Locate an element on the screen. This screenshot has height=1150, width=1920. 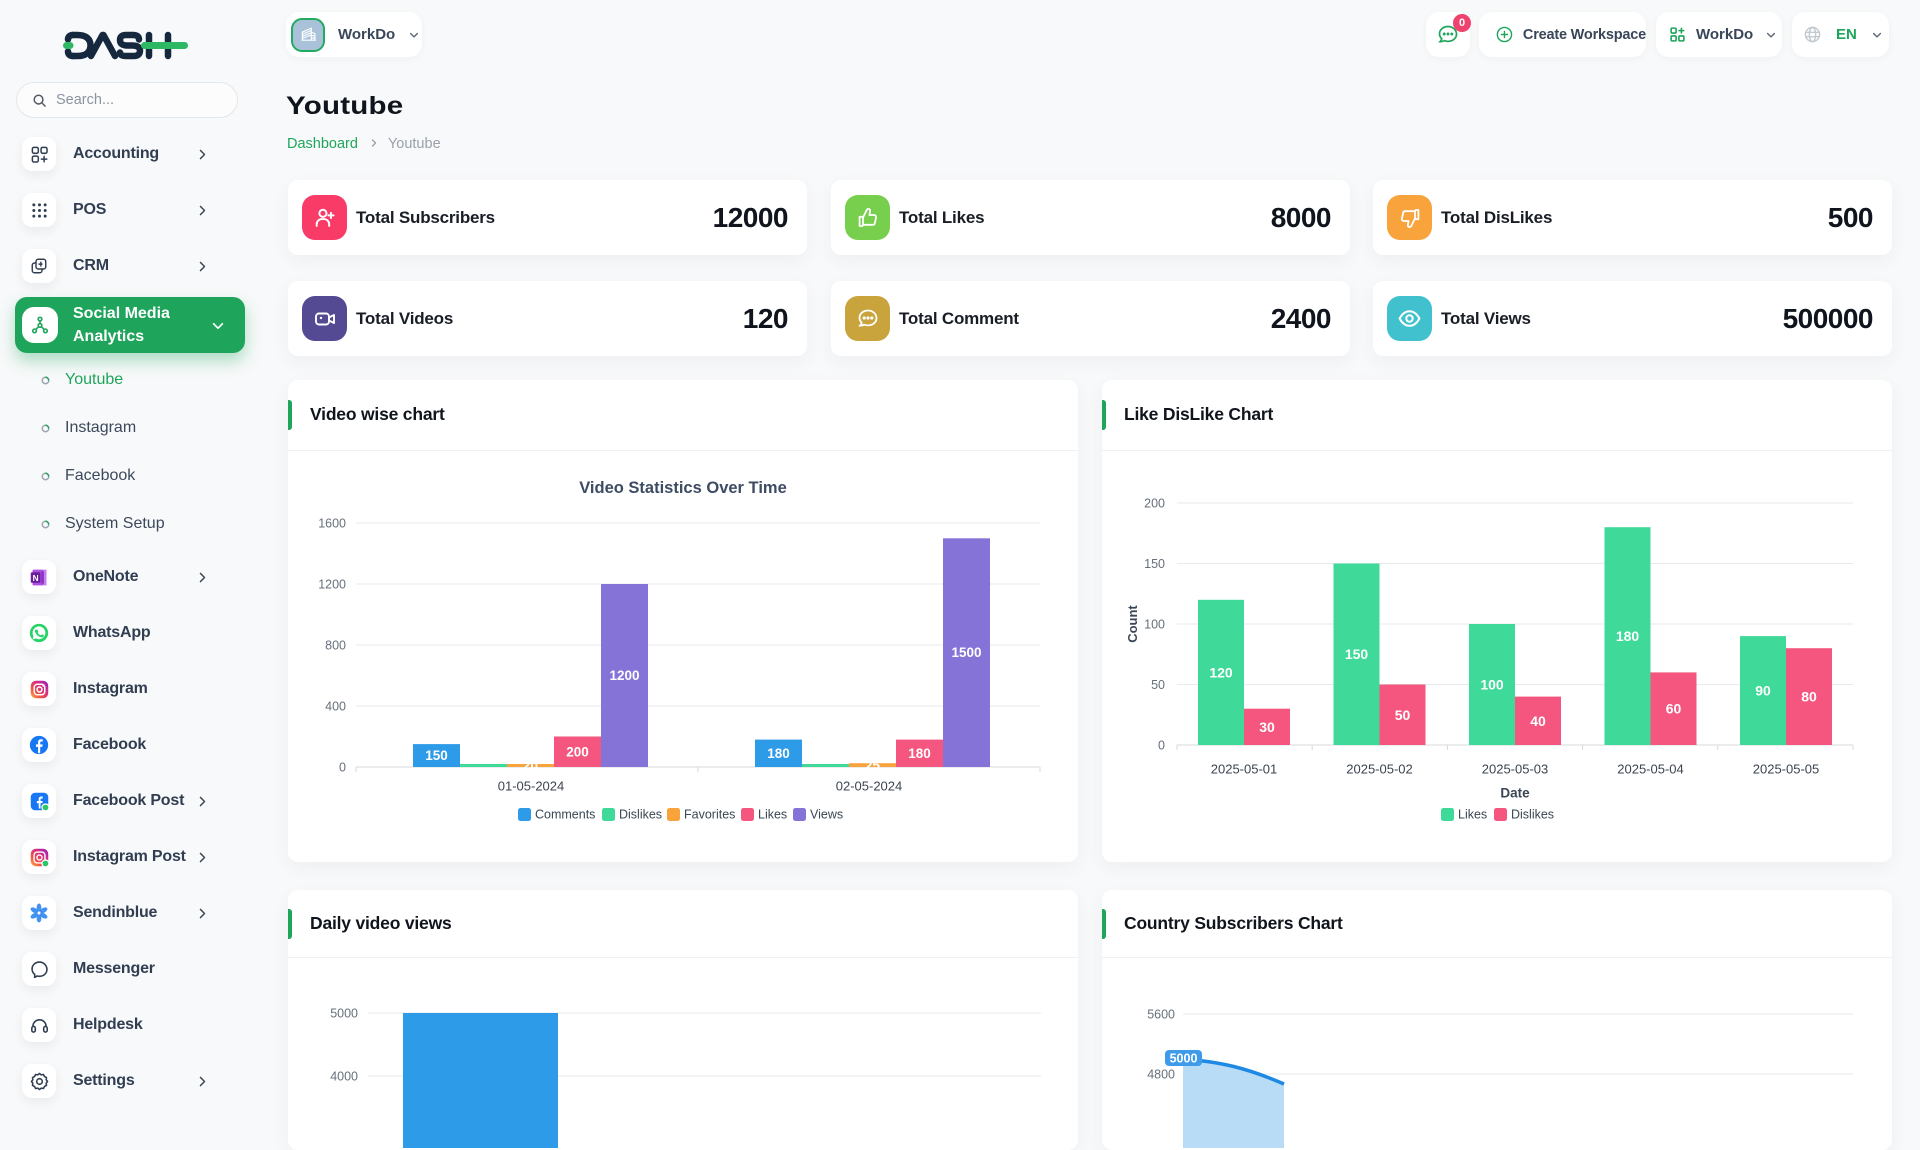
svg-text: 80 is located at coordinates (1809, 697).